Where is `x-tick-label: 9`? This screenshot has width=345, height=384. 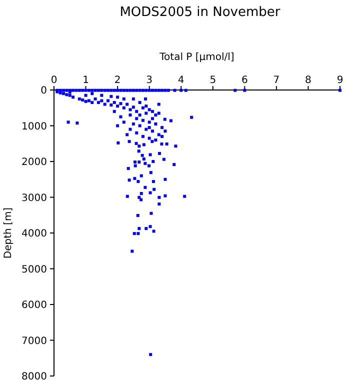 x-tick-label: 9 is located at coordinates (340, 80).